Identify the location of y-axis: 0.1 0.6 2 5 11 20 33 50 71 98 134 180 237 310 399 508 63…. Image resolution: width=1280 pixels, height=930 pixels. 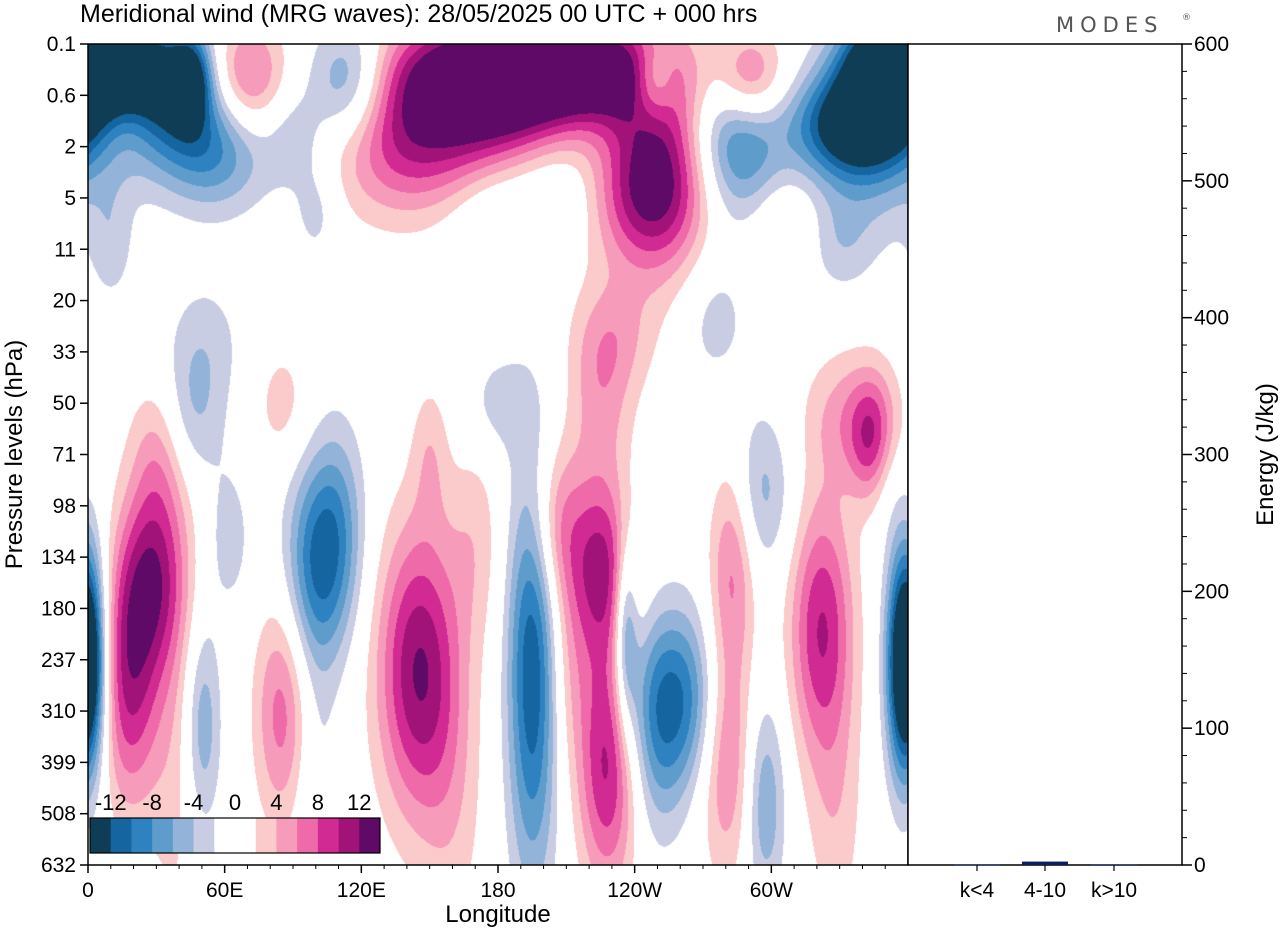
(64, 455).